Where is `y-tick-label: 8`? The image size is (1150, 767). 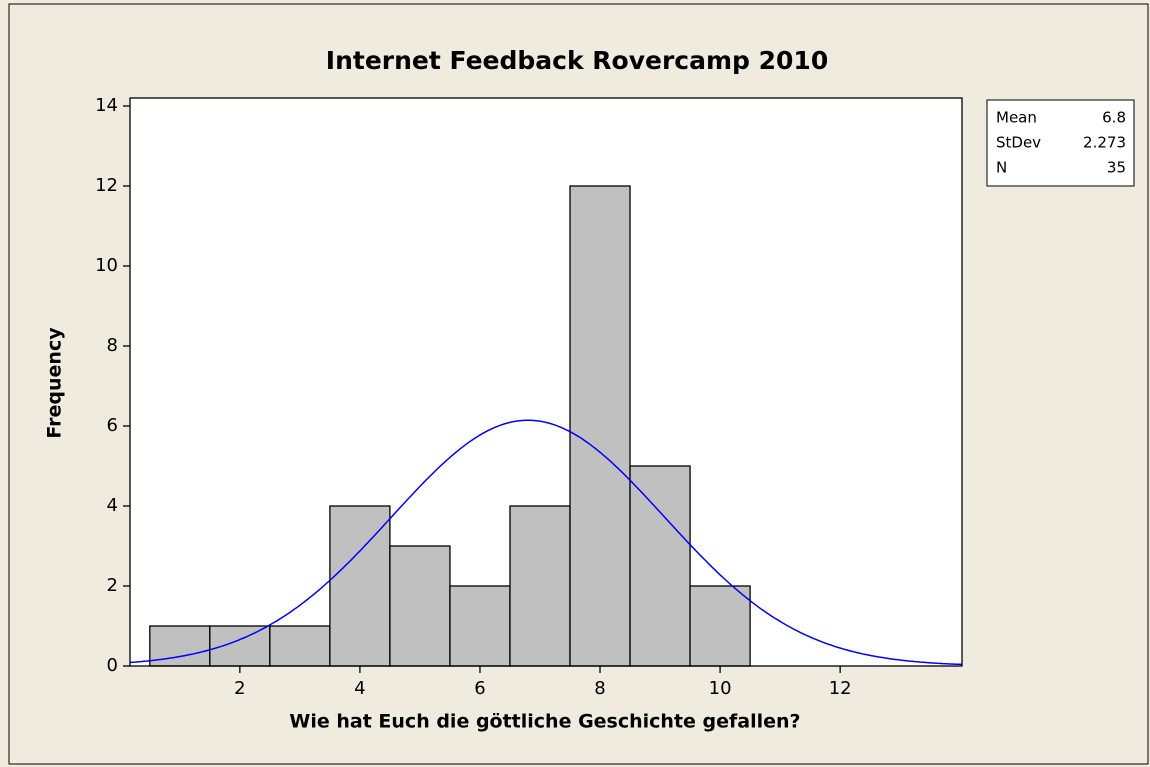
y-tick-label: 8 is located at coordinates (112, 345).